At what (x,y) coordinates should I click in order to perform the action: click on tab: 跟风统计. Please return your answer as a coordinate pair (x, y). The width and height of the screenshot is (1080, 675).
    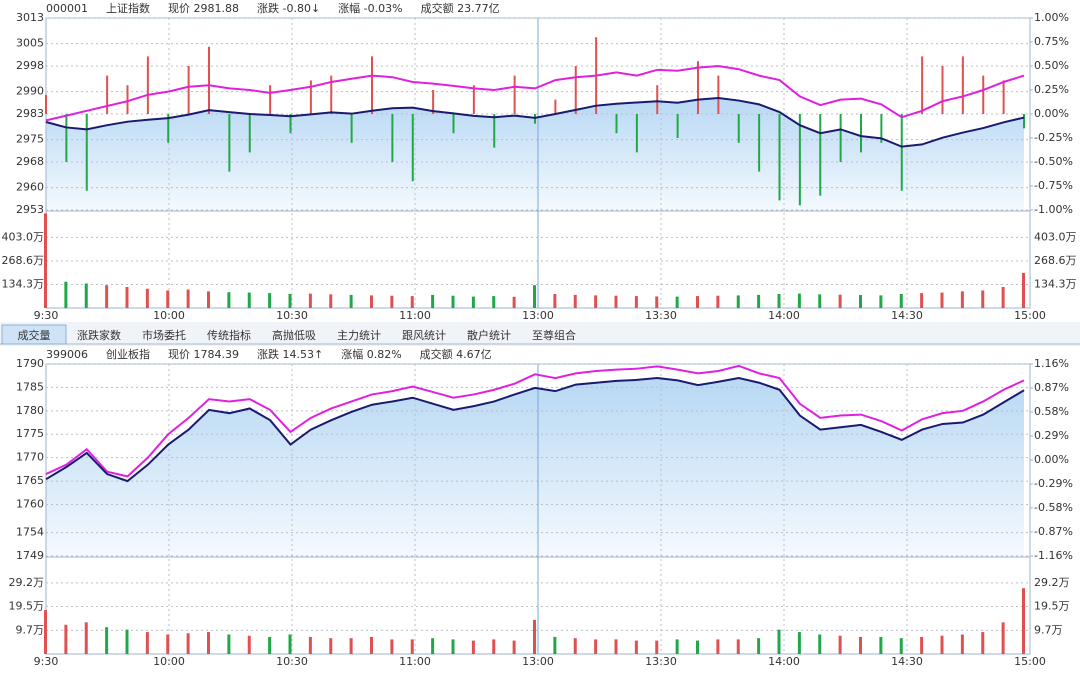
    Looking at the image, I should click on (424, 335).